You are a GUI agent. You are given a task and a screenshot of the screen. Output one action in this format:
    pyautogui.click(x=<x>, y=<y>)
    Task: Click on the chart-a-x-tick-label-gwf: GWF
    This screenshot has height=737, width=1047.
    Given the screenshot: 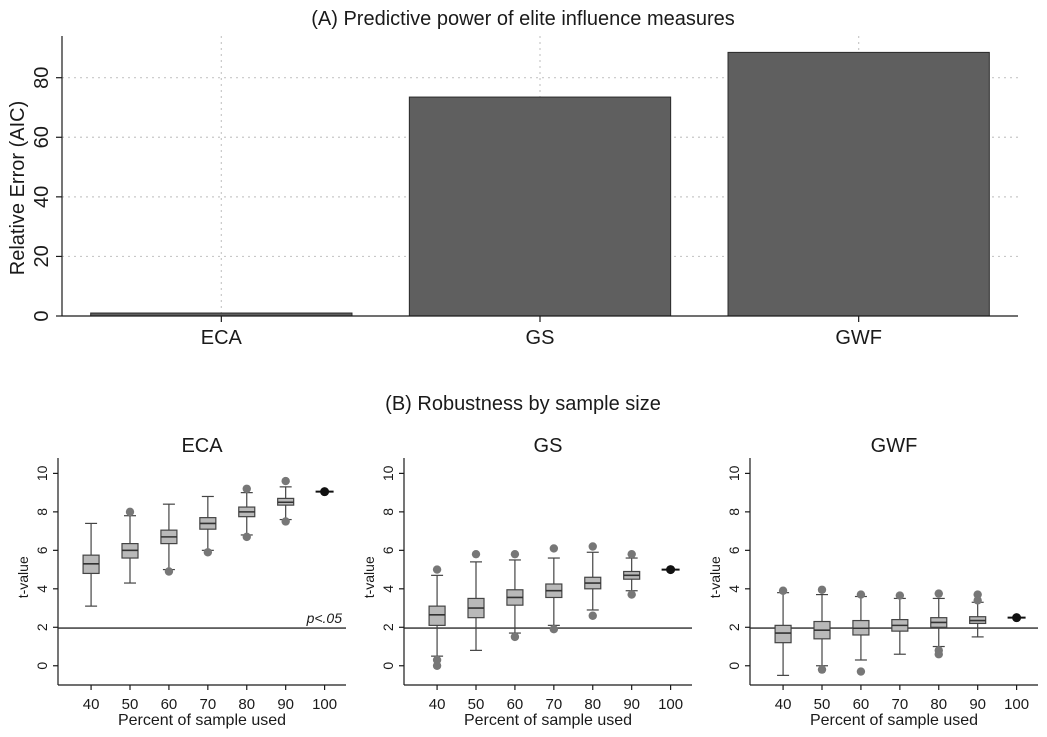 What is the action you would take?
    pyautogui.click(x=858, y=338)
    